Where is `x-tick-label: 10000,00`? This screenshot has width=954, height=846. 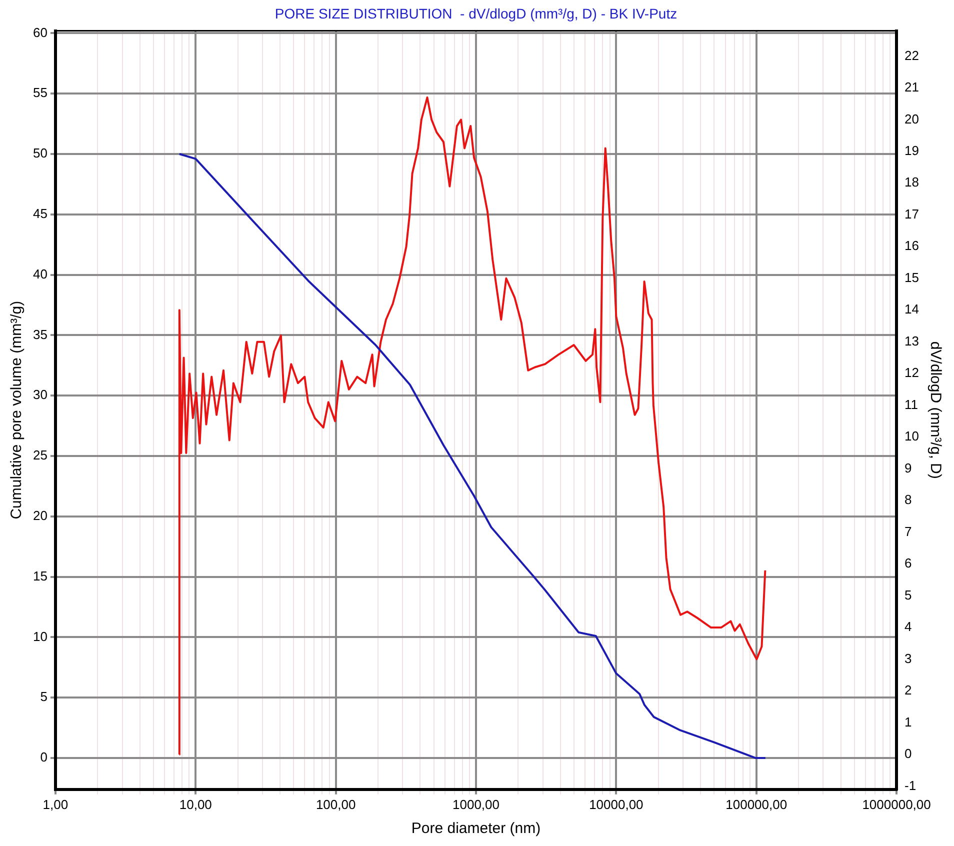 x-tick-label: 10000,00 is located at coordinates (616, 804).